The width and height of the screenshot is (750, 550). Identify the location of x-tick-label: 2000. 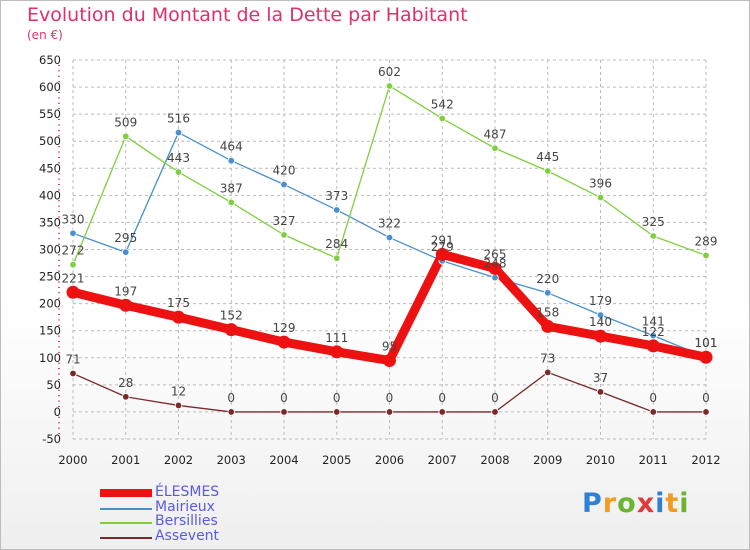
(72, 460).